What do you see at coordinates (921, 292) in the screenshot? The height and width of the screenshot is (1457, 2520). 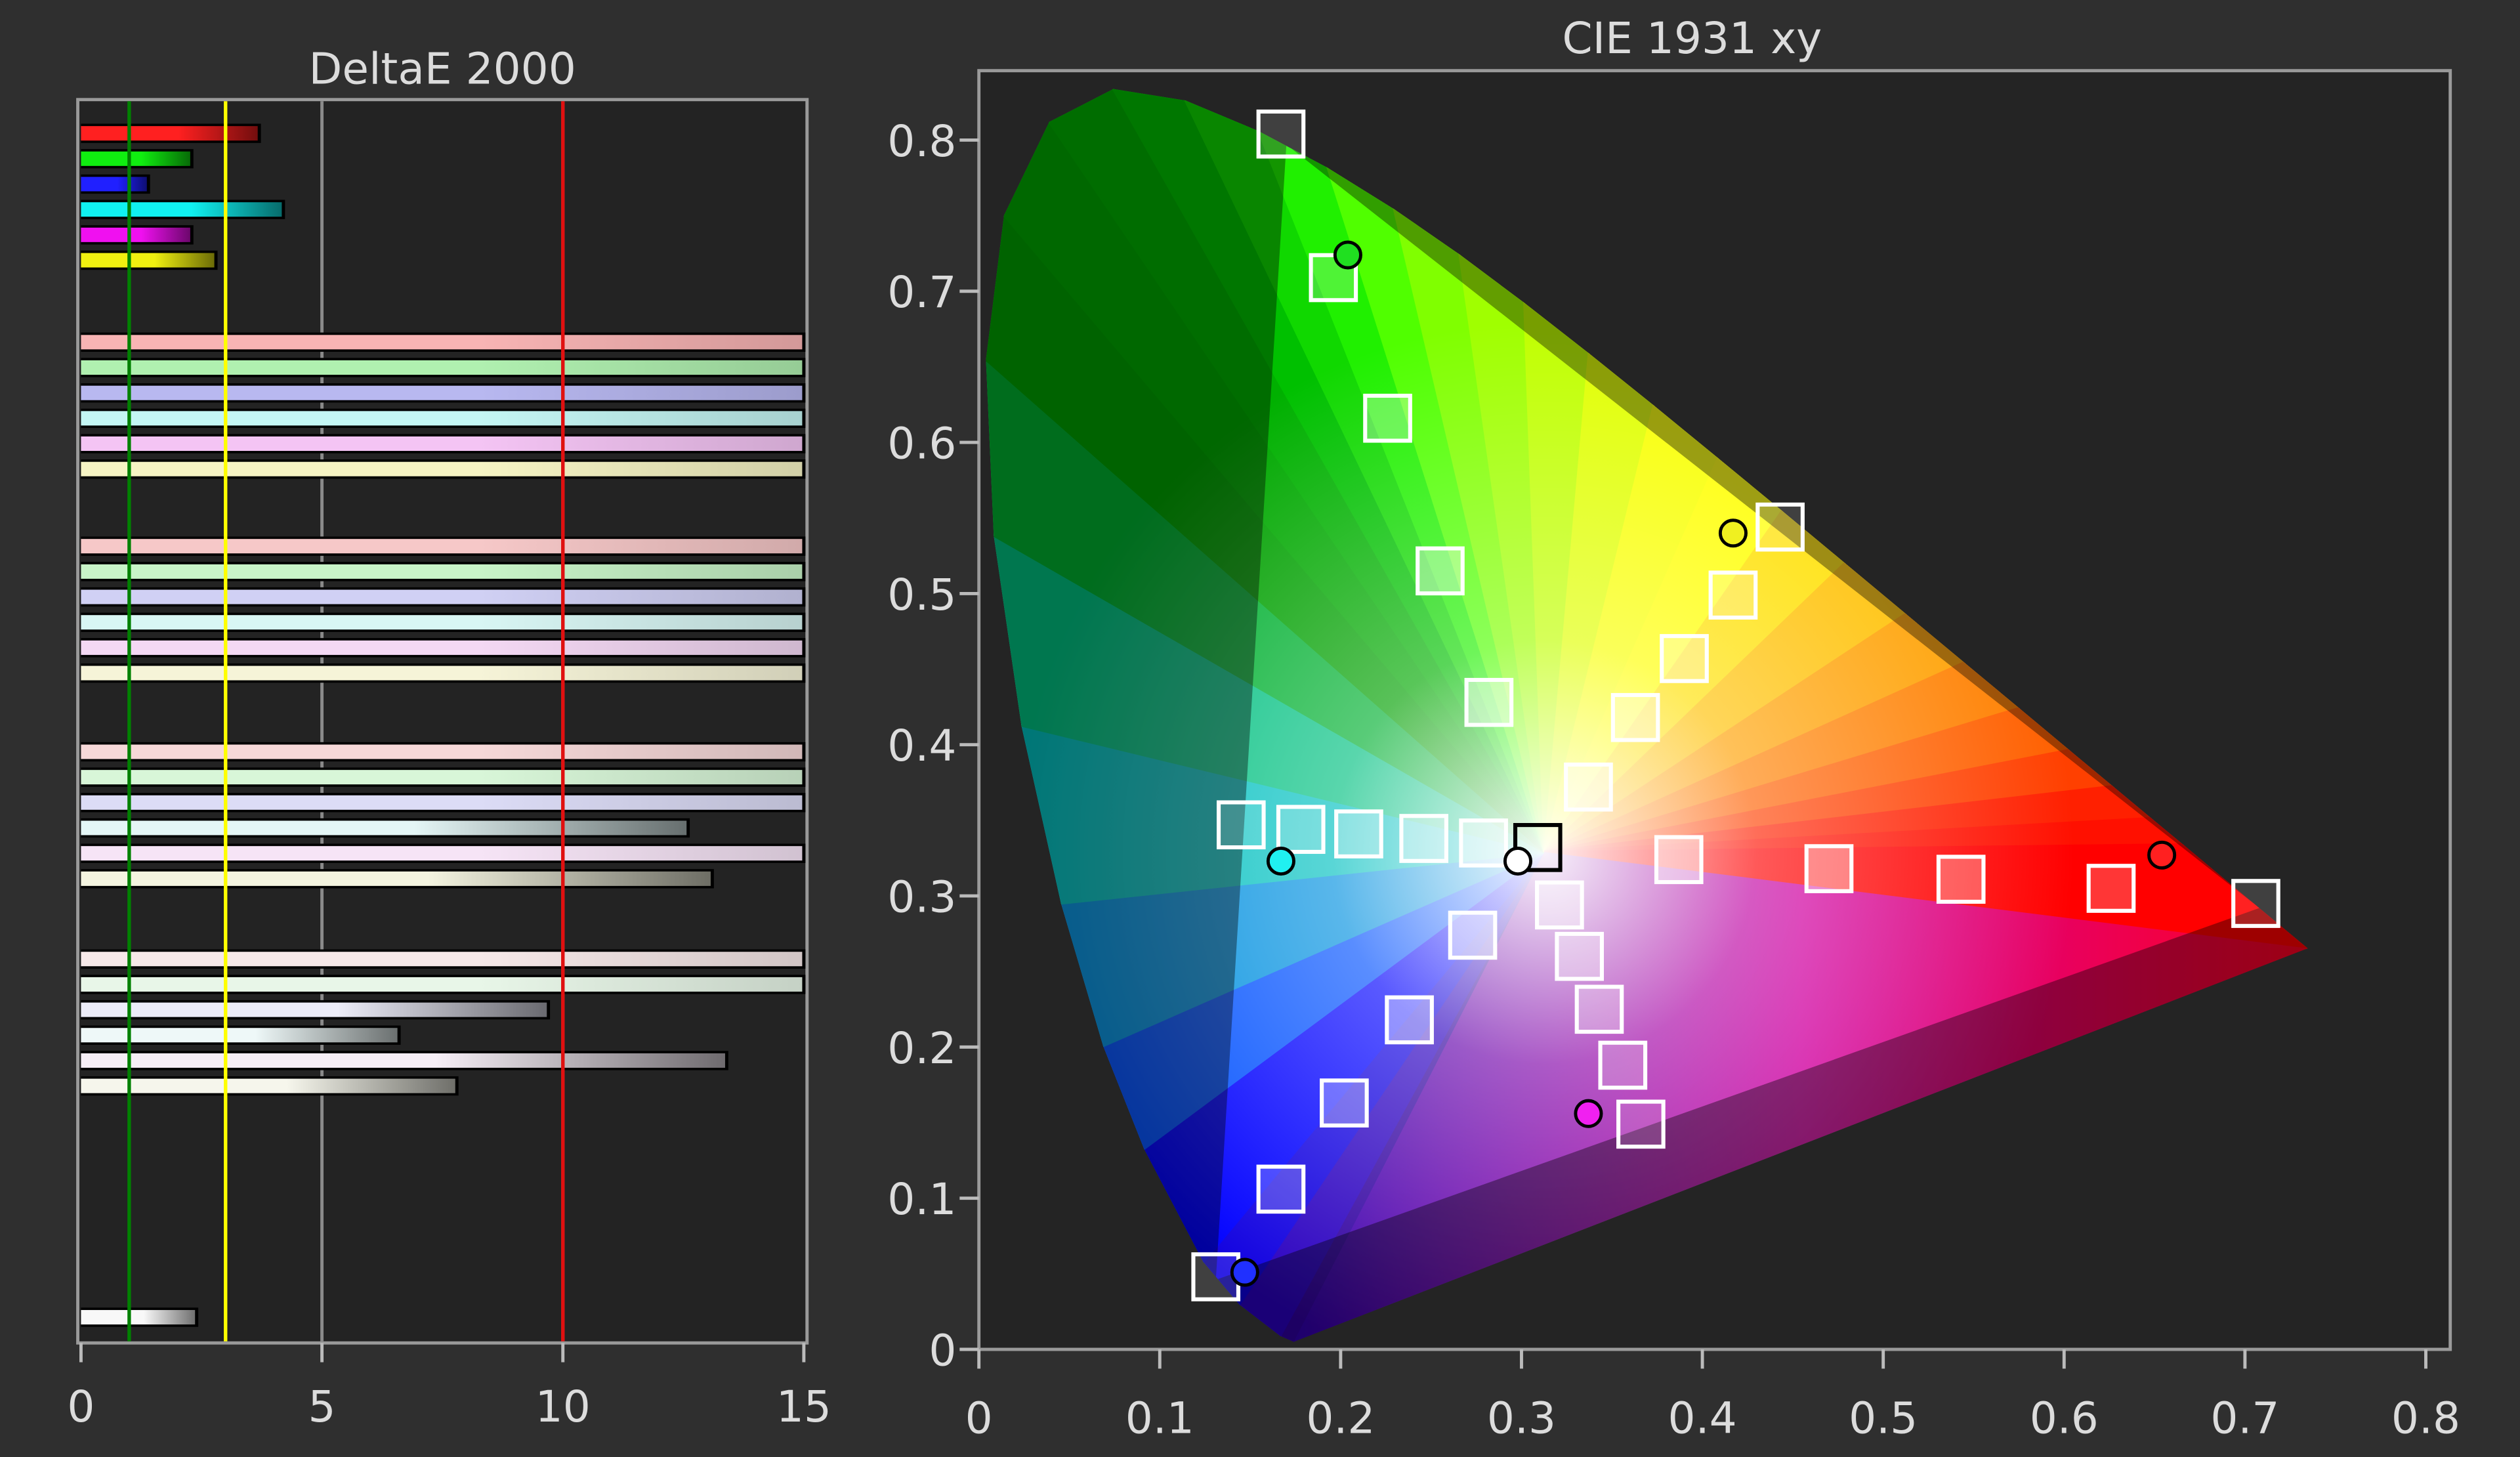 I see `y-tick-label: 0.7` at bounding box center [921, 292].